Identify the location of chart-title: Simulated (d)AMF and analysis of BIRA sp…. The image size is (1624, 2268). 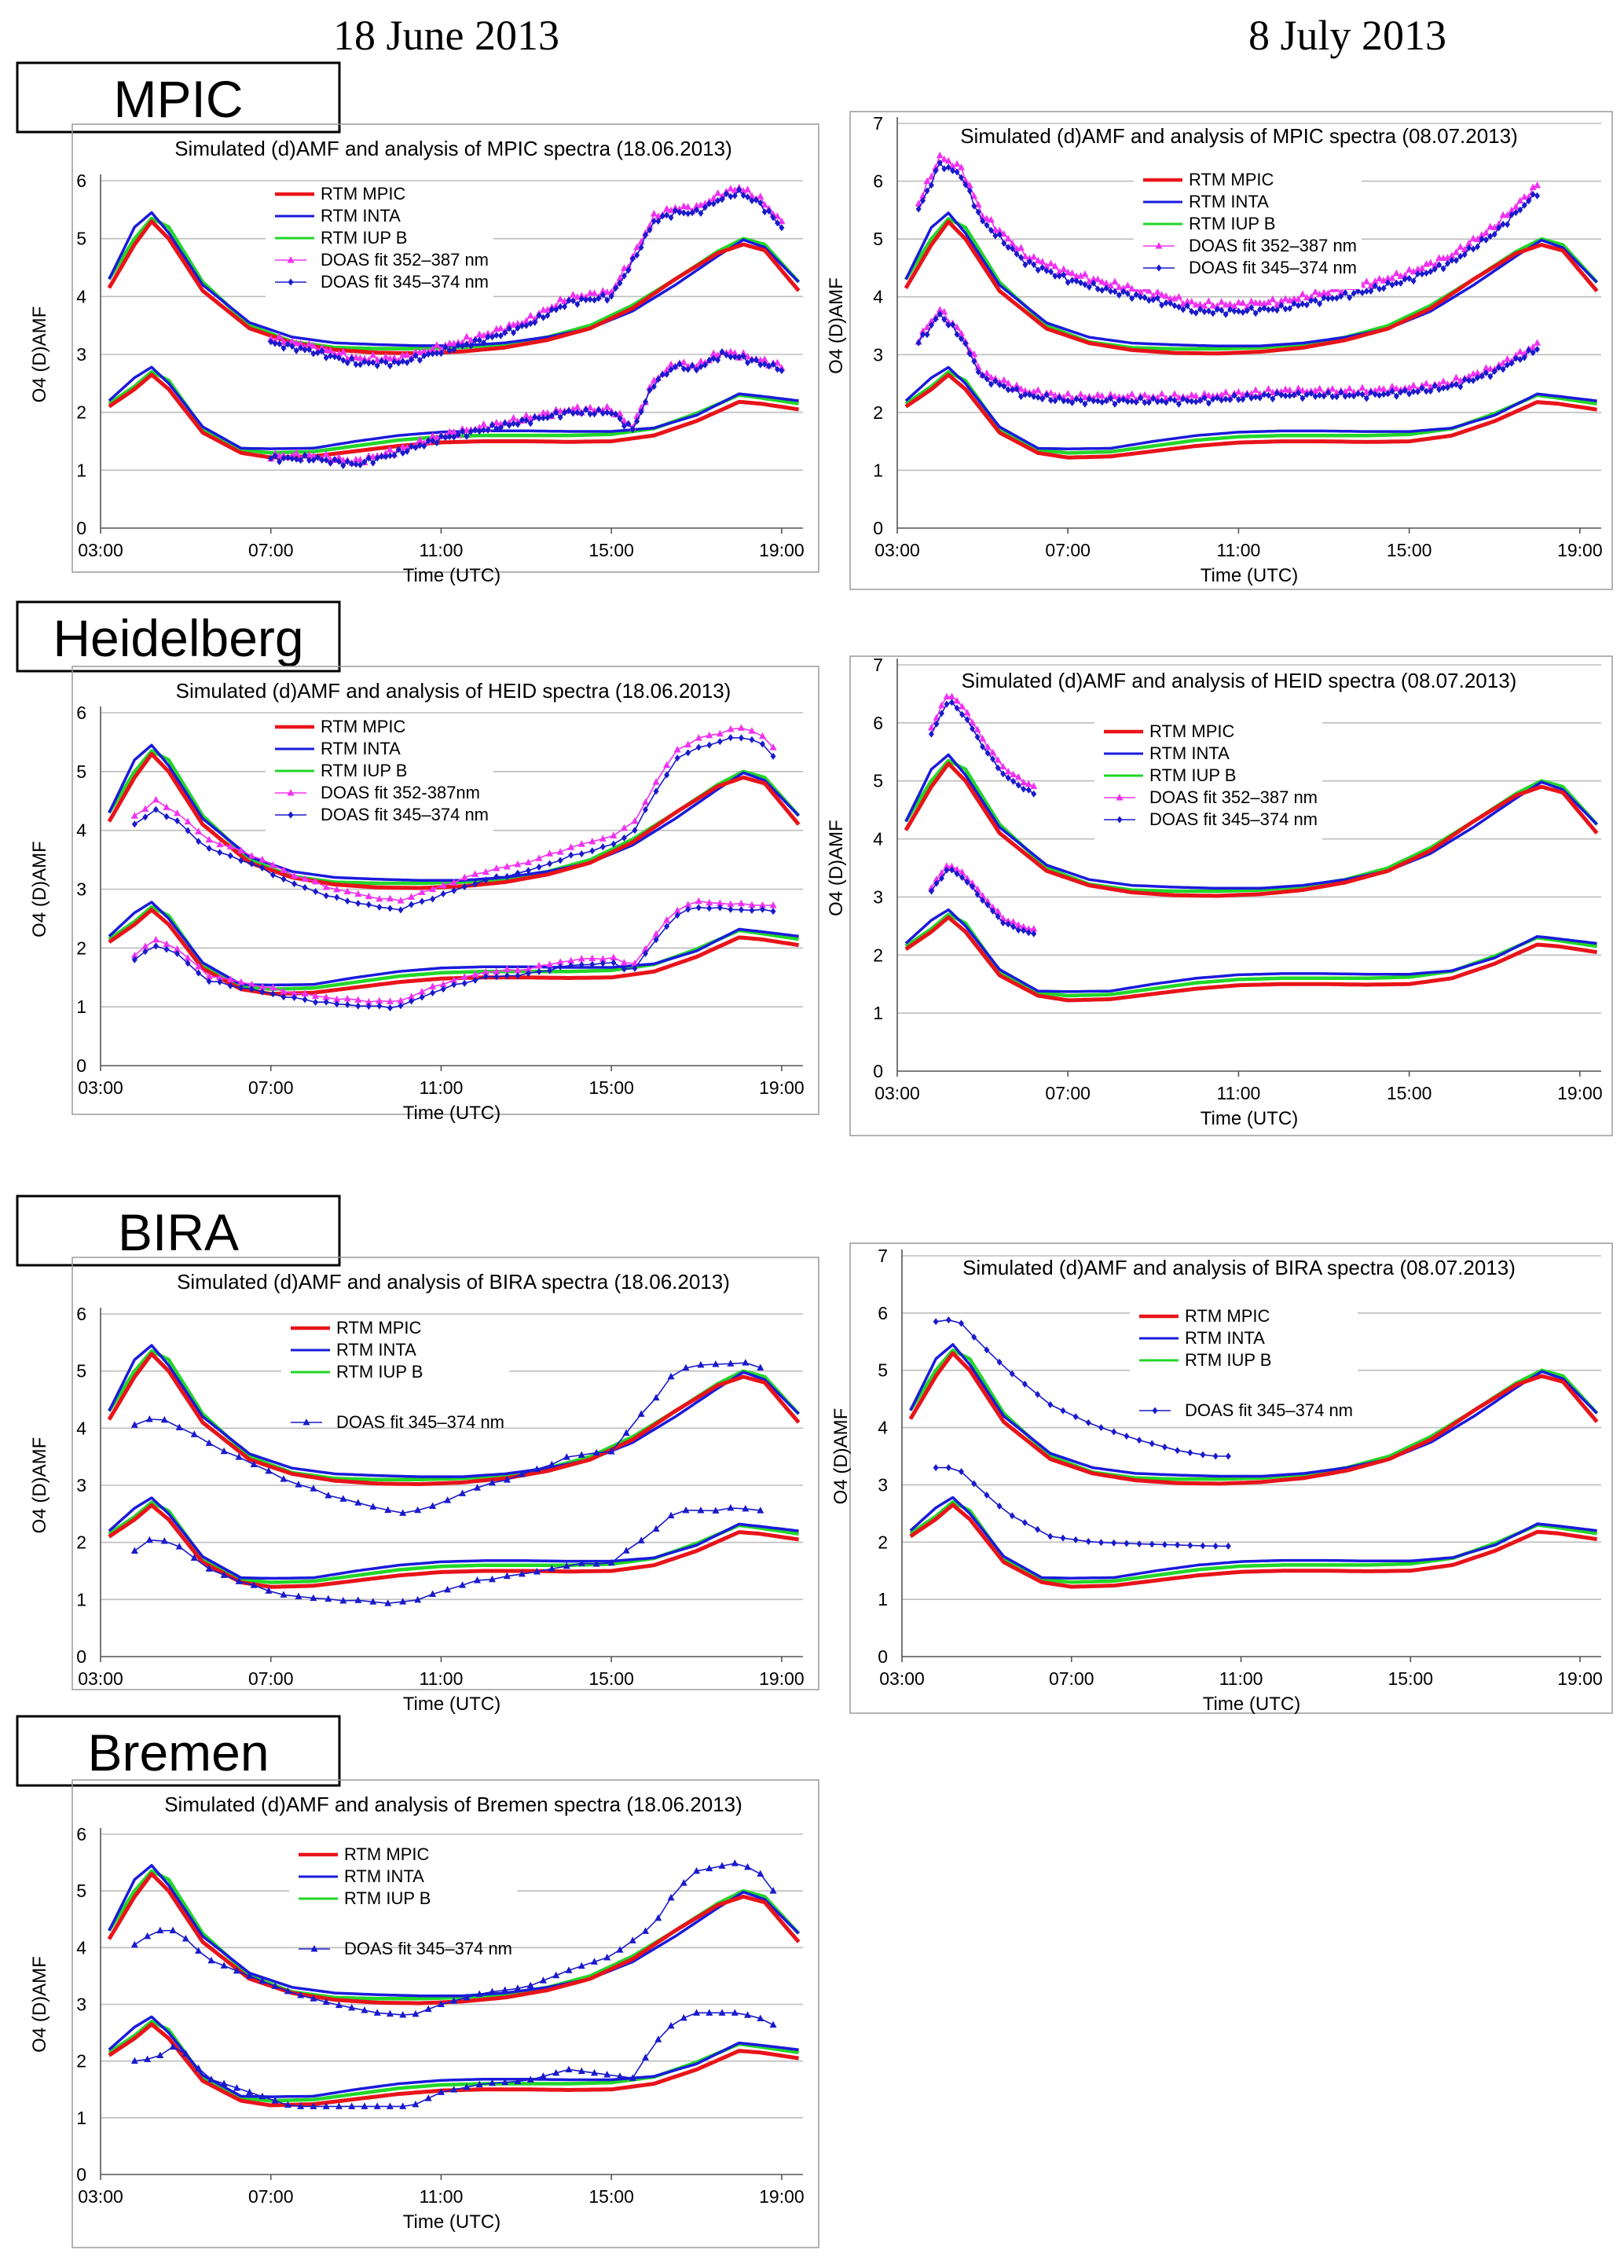
(1239, 1268).